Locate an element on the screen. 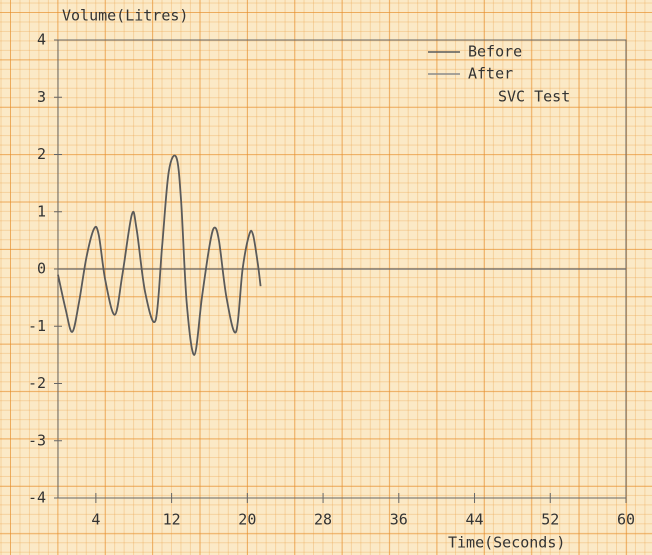 This screenshot has width=652, height=555. x-tick-label: 36 is located at coordinates (399, 520).